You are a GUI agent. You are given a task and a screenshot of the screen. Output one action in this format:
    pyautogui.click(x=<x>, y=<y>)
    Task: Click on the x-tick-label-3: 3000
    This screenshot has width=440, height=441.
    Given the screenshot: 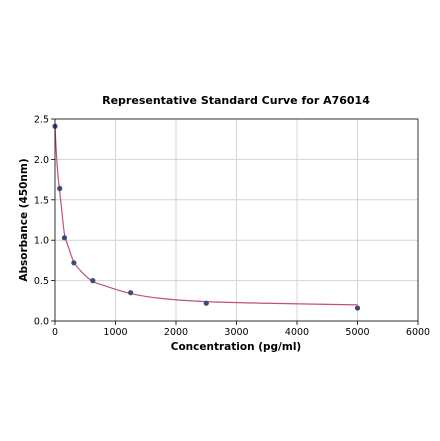 What is the action you would take?
    pyautogui.click(x=236, y=332)
    